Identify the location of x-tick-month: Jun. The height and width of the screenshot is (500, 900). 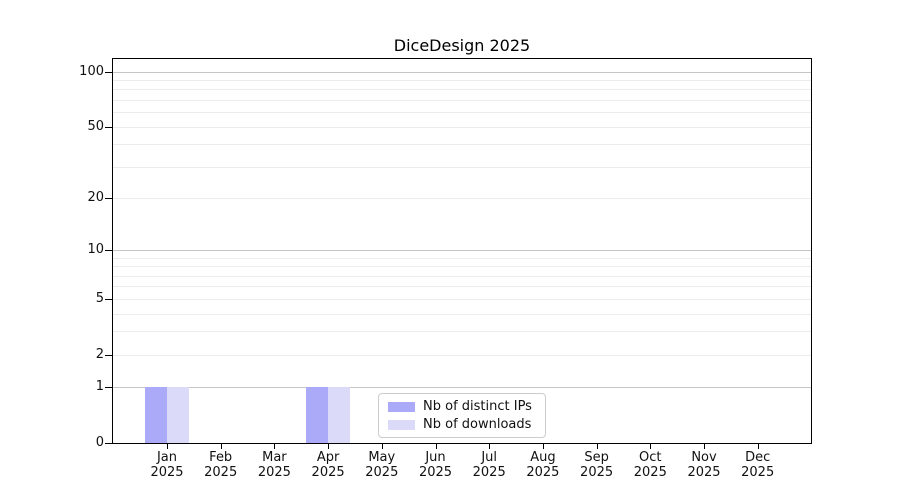
(435, 457).